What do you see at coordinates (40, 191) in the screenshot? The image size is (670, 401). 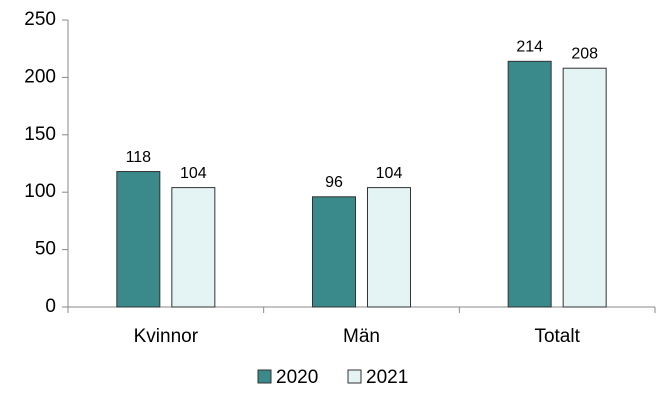 I see `y-tick-label: 100` at bounding box center [40, 191].